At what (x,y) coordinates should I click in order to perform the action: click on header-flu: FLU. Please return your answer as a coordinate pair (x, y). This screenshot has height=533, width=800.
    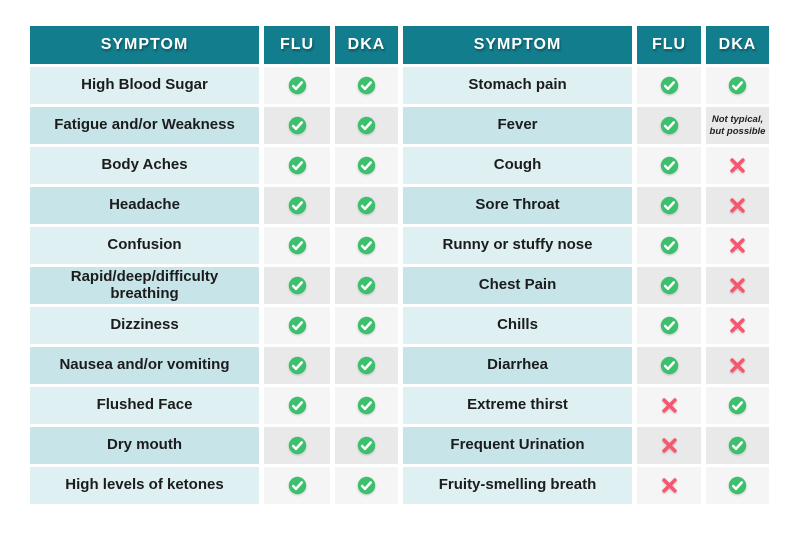
    Looking at the image, I should click on (297, 45).